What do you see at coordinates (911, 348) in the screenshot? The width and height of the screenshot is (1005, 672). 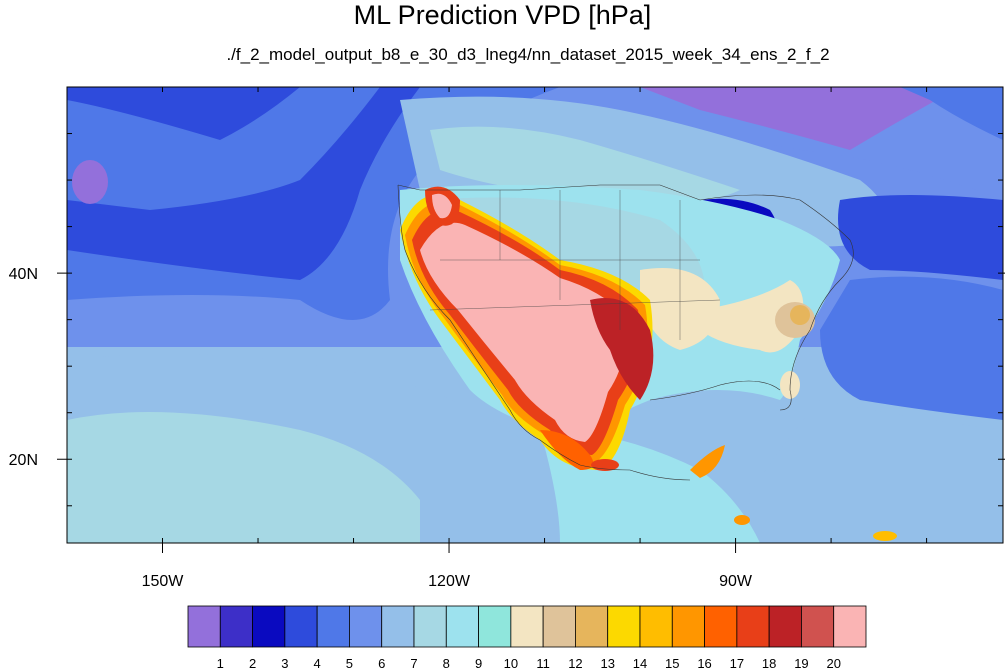 I see `field-atlantic` at bounding box center [911, 348].